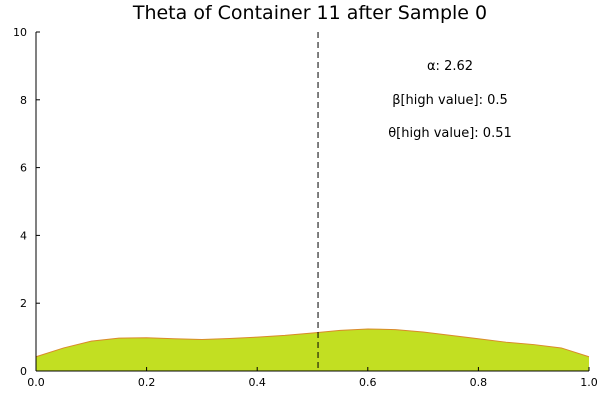 The image size is (600, 400). Describe the element at coordinates (450, 133) in the screenshot. I see `annotation-text: θ[high value]: 0.51` at that location.